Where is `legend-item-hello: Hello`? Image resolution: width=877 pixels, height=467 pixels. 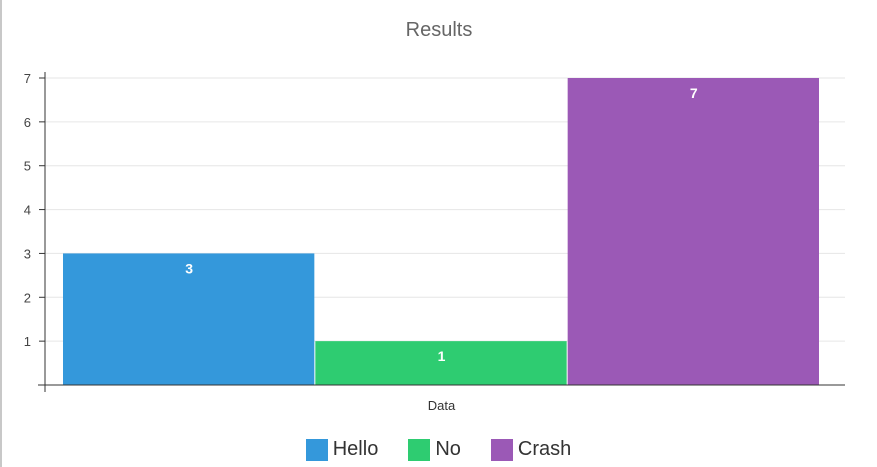 legend-item-hello: Hello is located at coordinates (352, 449).